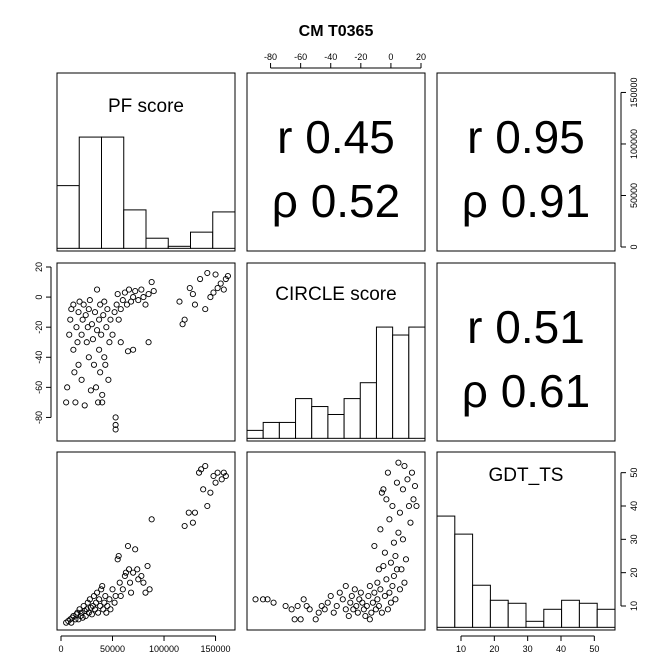  What do you see at coordinates (634, 539) in the screenshot?
I see `gdt-right-tick-label: 30` at bounding box center [634, 539].